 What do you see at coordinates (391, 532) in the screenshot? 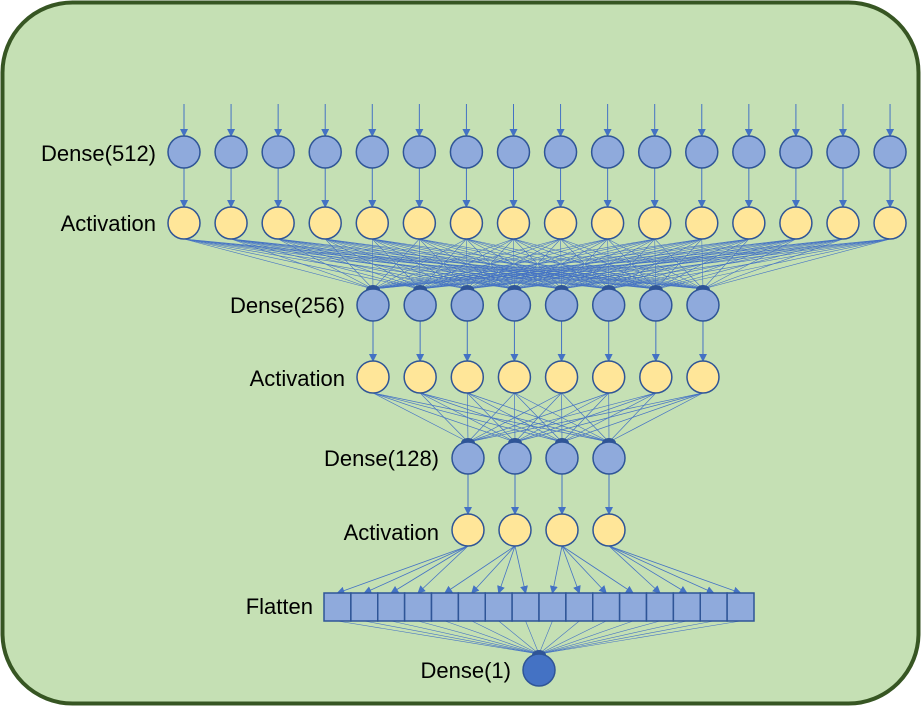
I see `layer-label-activation-3: Activation` at bounding box center [391, 532].